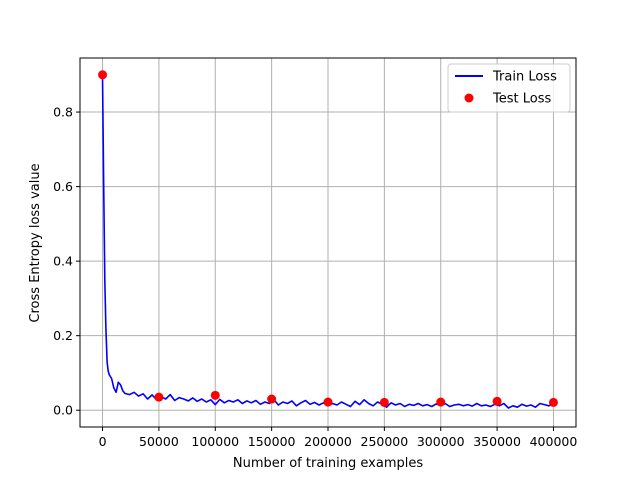 The image size is (640, 480). What do you see at coordinates (63, 261) in the screenshot?
I see `y-tick-label: 0.4` at bounding box center [63, 261].